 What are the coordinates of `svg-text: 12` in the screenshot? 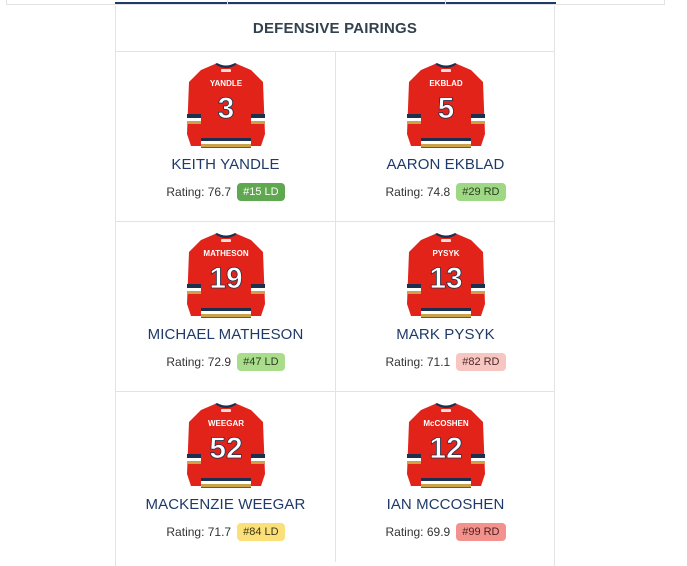 It's located at (445, 448).